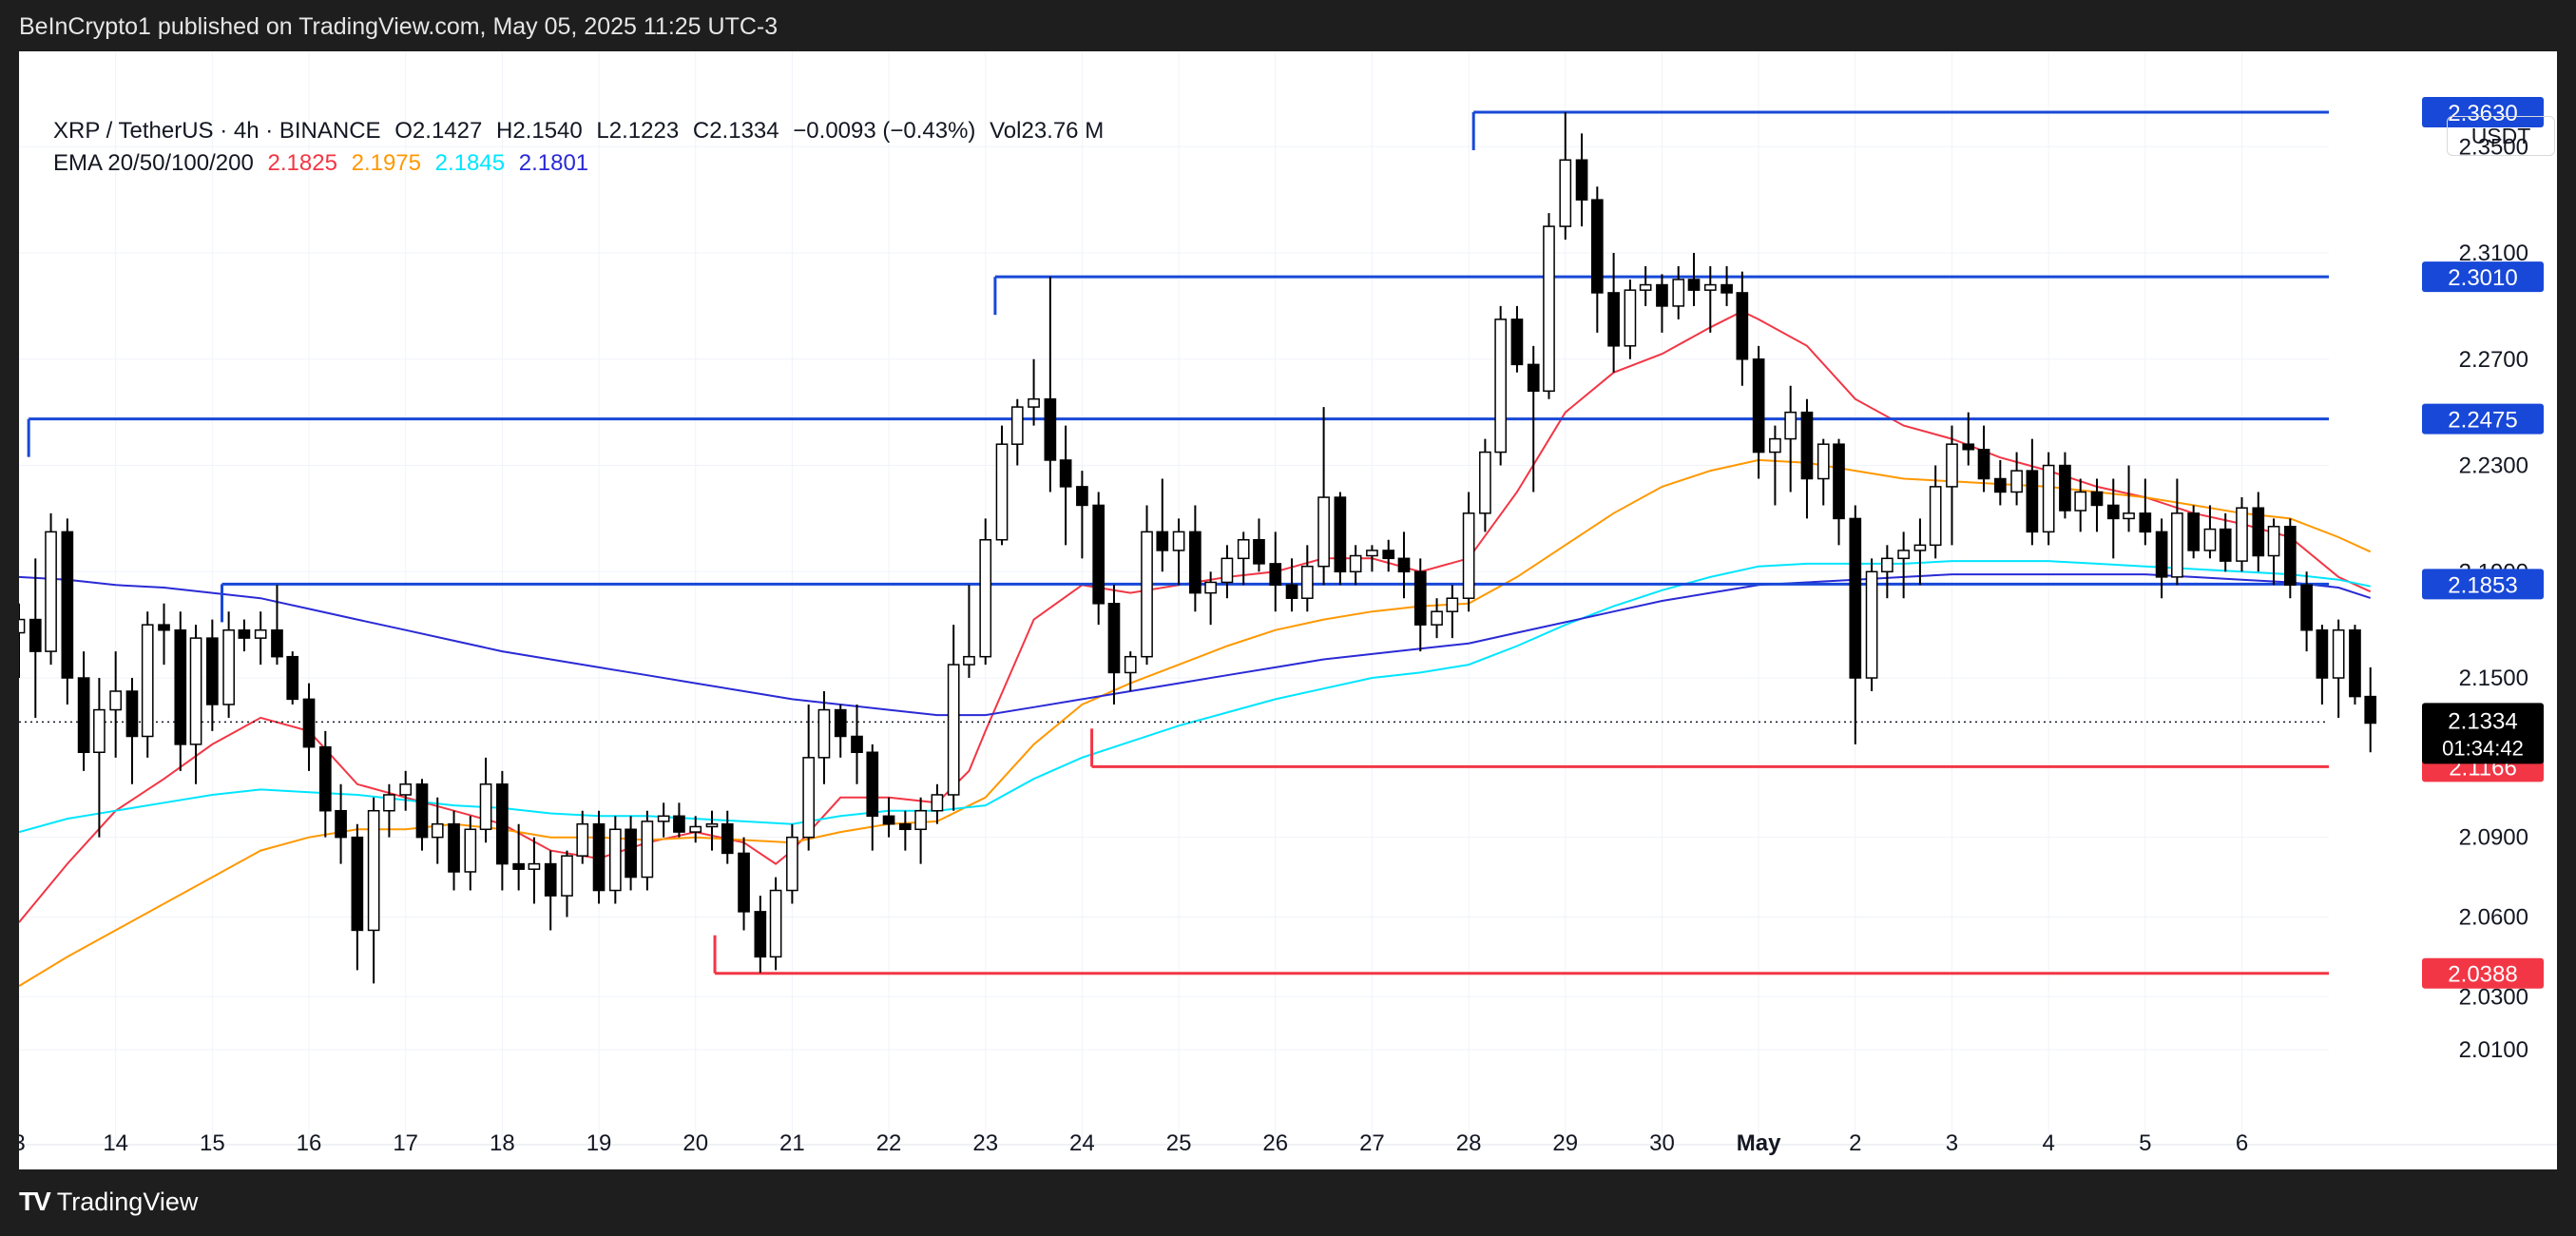 This screenshot has height=1236, width=2576. Describe the element at coordinates (2494, 467) in the screenshot. I see `y-tick-label: 2.2300` at that location.